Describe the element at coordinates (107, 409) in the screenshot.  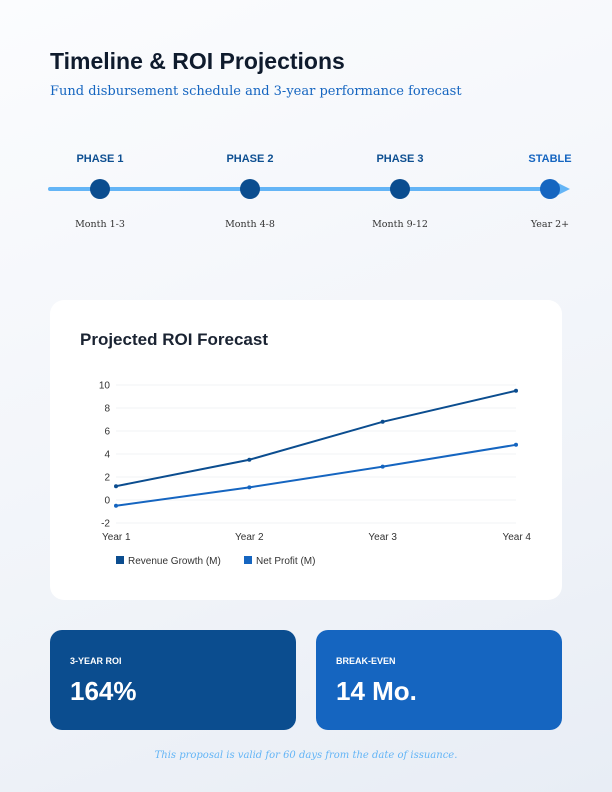
I see `y-tick-label: 8` at that location.